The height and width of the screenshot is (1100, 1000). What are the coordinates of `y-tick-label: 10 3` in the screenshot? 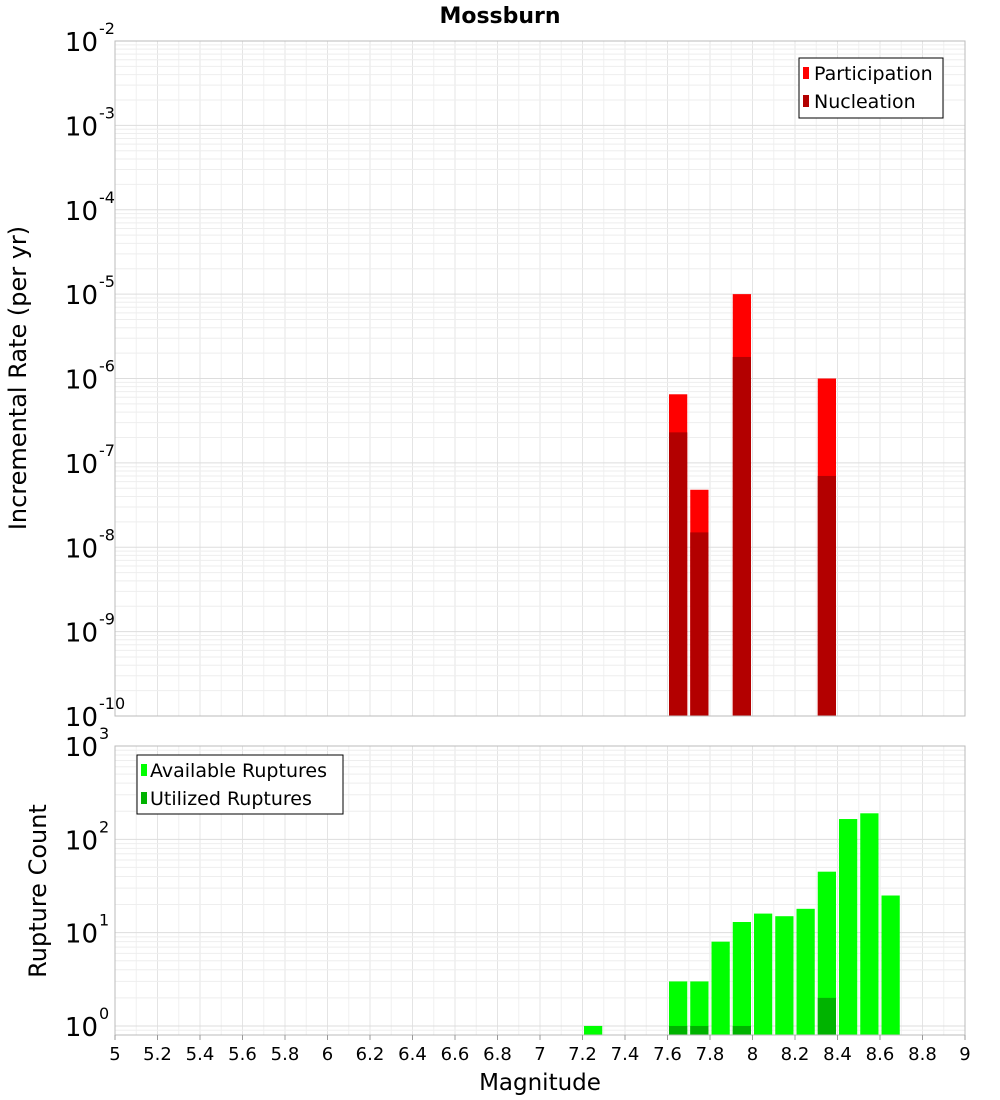 It's located at (87, 743).